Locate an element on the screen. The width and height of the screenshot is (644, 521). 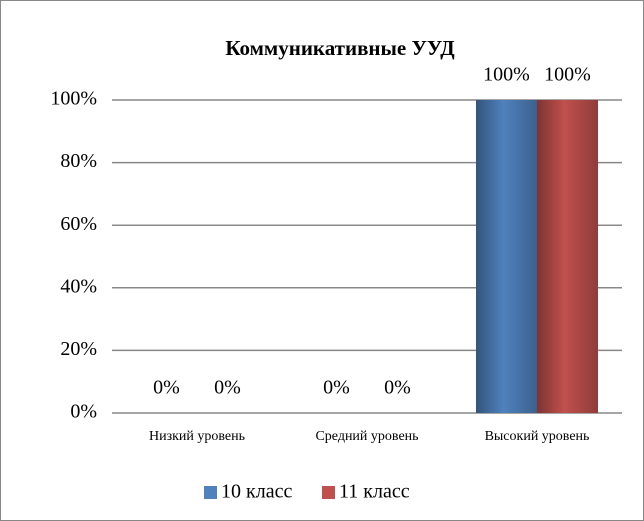
y-tick-label: 0% is located at coordinates (83, 412).